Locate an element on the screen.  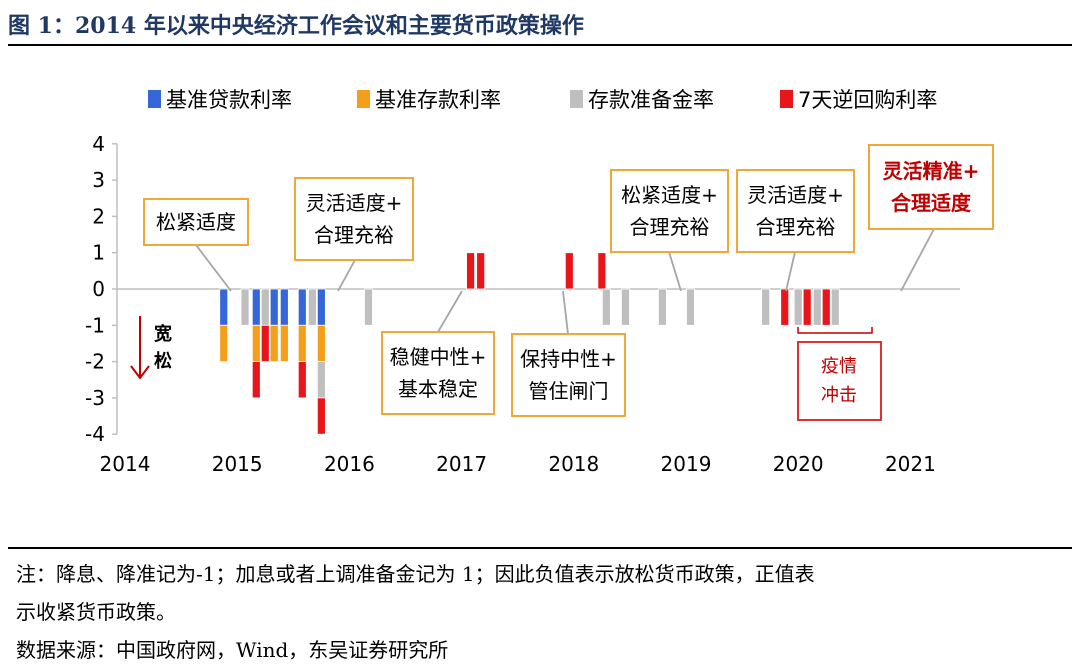
note-line-2: 示收紧货币政策。 is located at coordinates (96, 612).